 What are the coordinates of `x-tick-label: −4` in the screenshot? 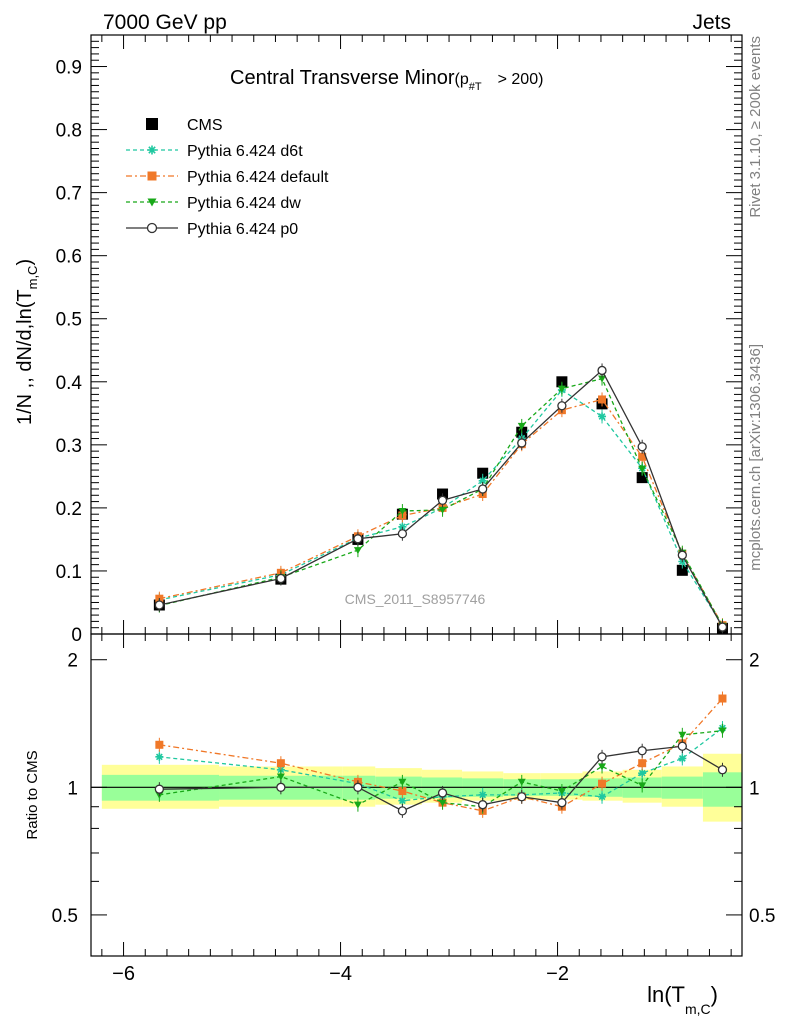 It's located at (340, 974).